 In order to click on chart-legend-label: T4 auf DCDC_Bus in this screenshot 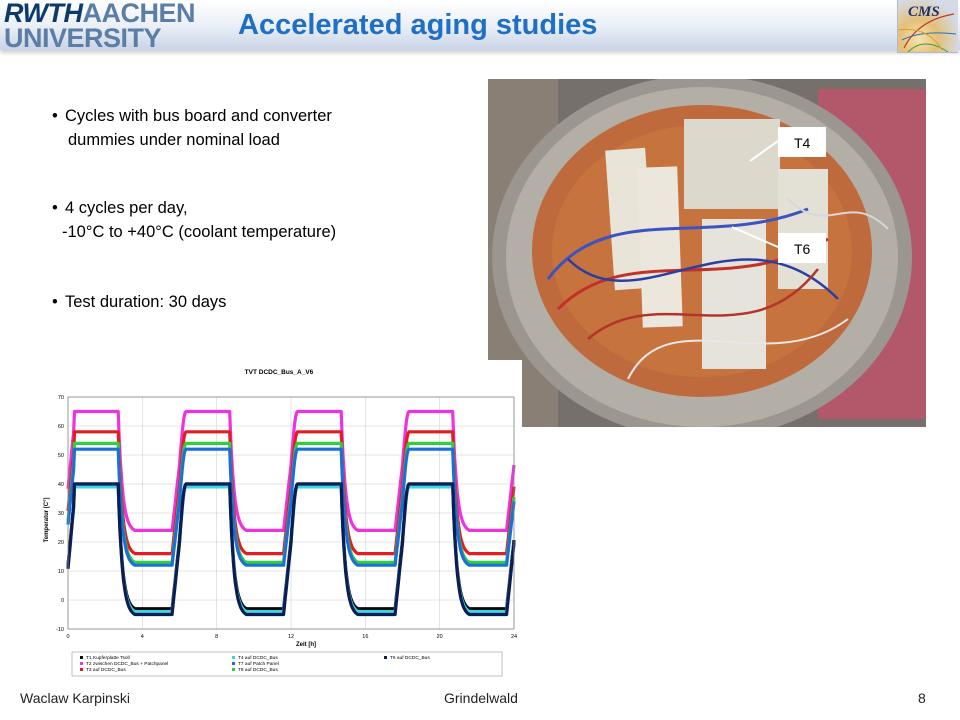, I will do `click(258, 658)`.